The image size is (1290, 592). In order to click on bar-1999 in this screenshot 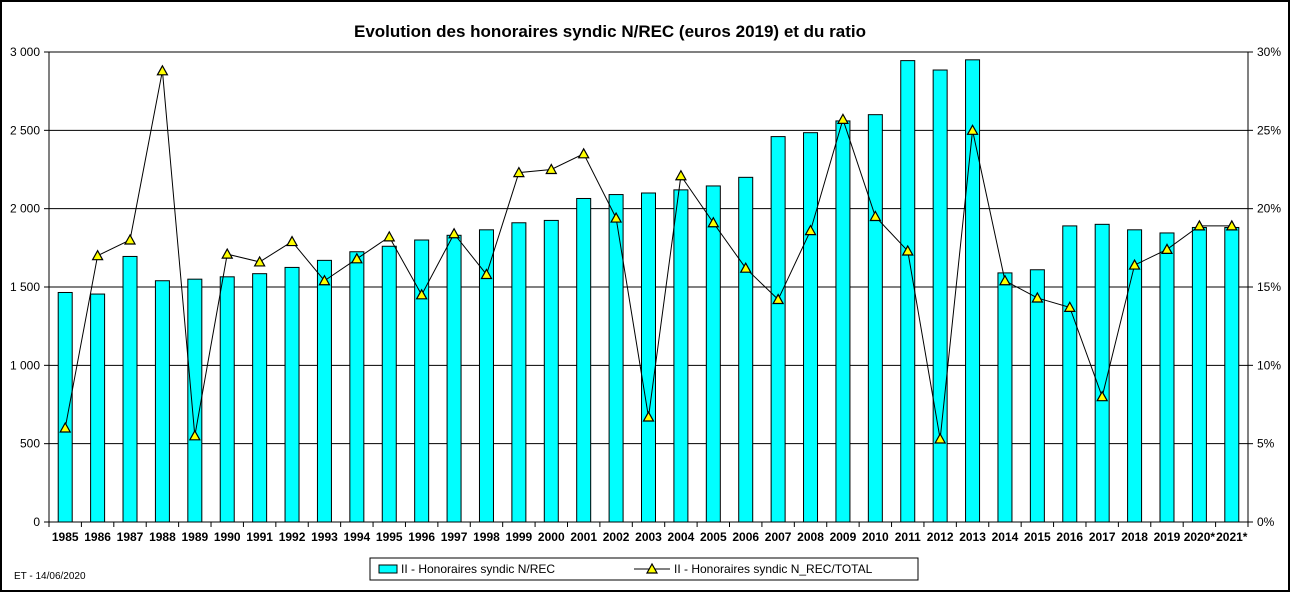, I will do `click(519, 372)`.